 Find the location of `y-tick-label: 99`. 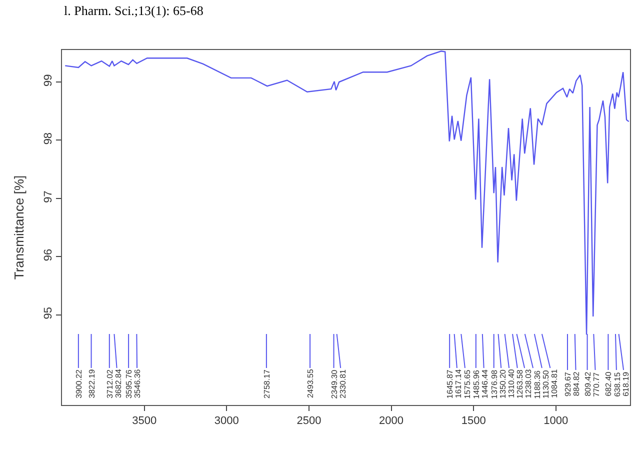

y-tick-label: 99 is located at coordinates (48, 80).